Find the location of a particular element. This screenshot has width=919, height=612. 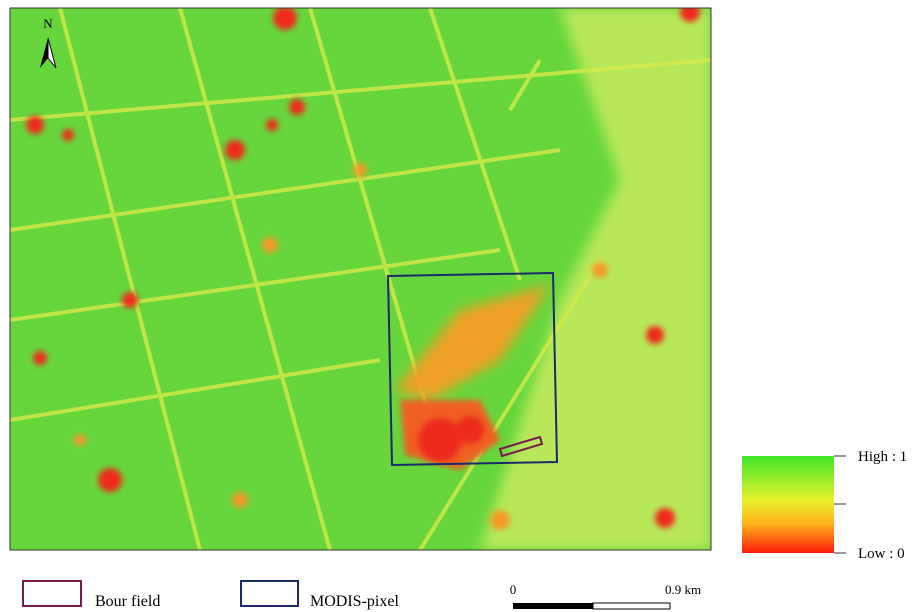

north-label: N is located at coordinates (48, 23).